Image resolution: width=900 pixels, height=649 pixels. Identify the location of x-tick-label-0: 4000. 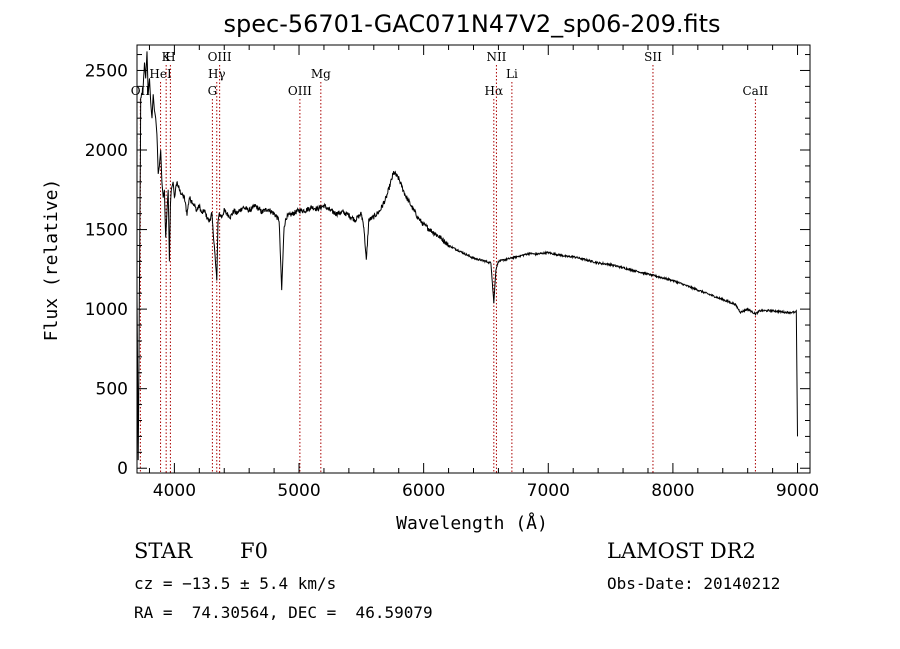
(174, 491).